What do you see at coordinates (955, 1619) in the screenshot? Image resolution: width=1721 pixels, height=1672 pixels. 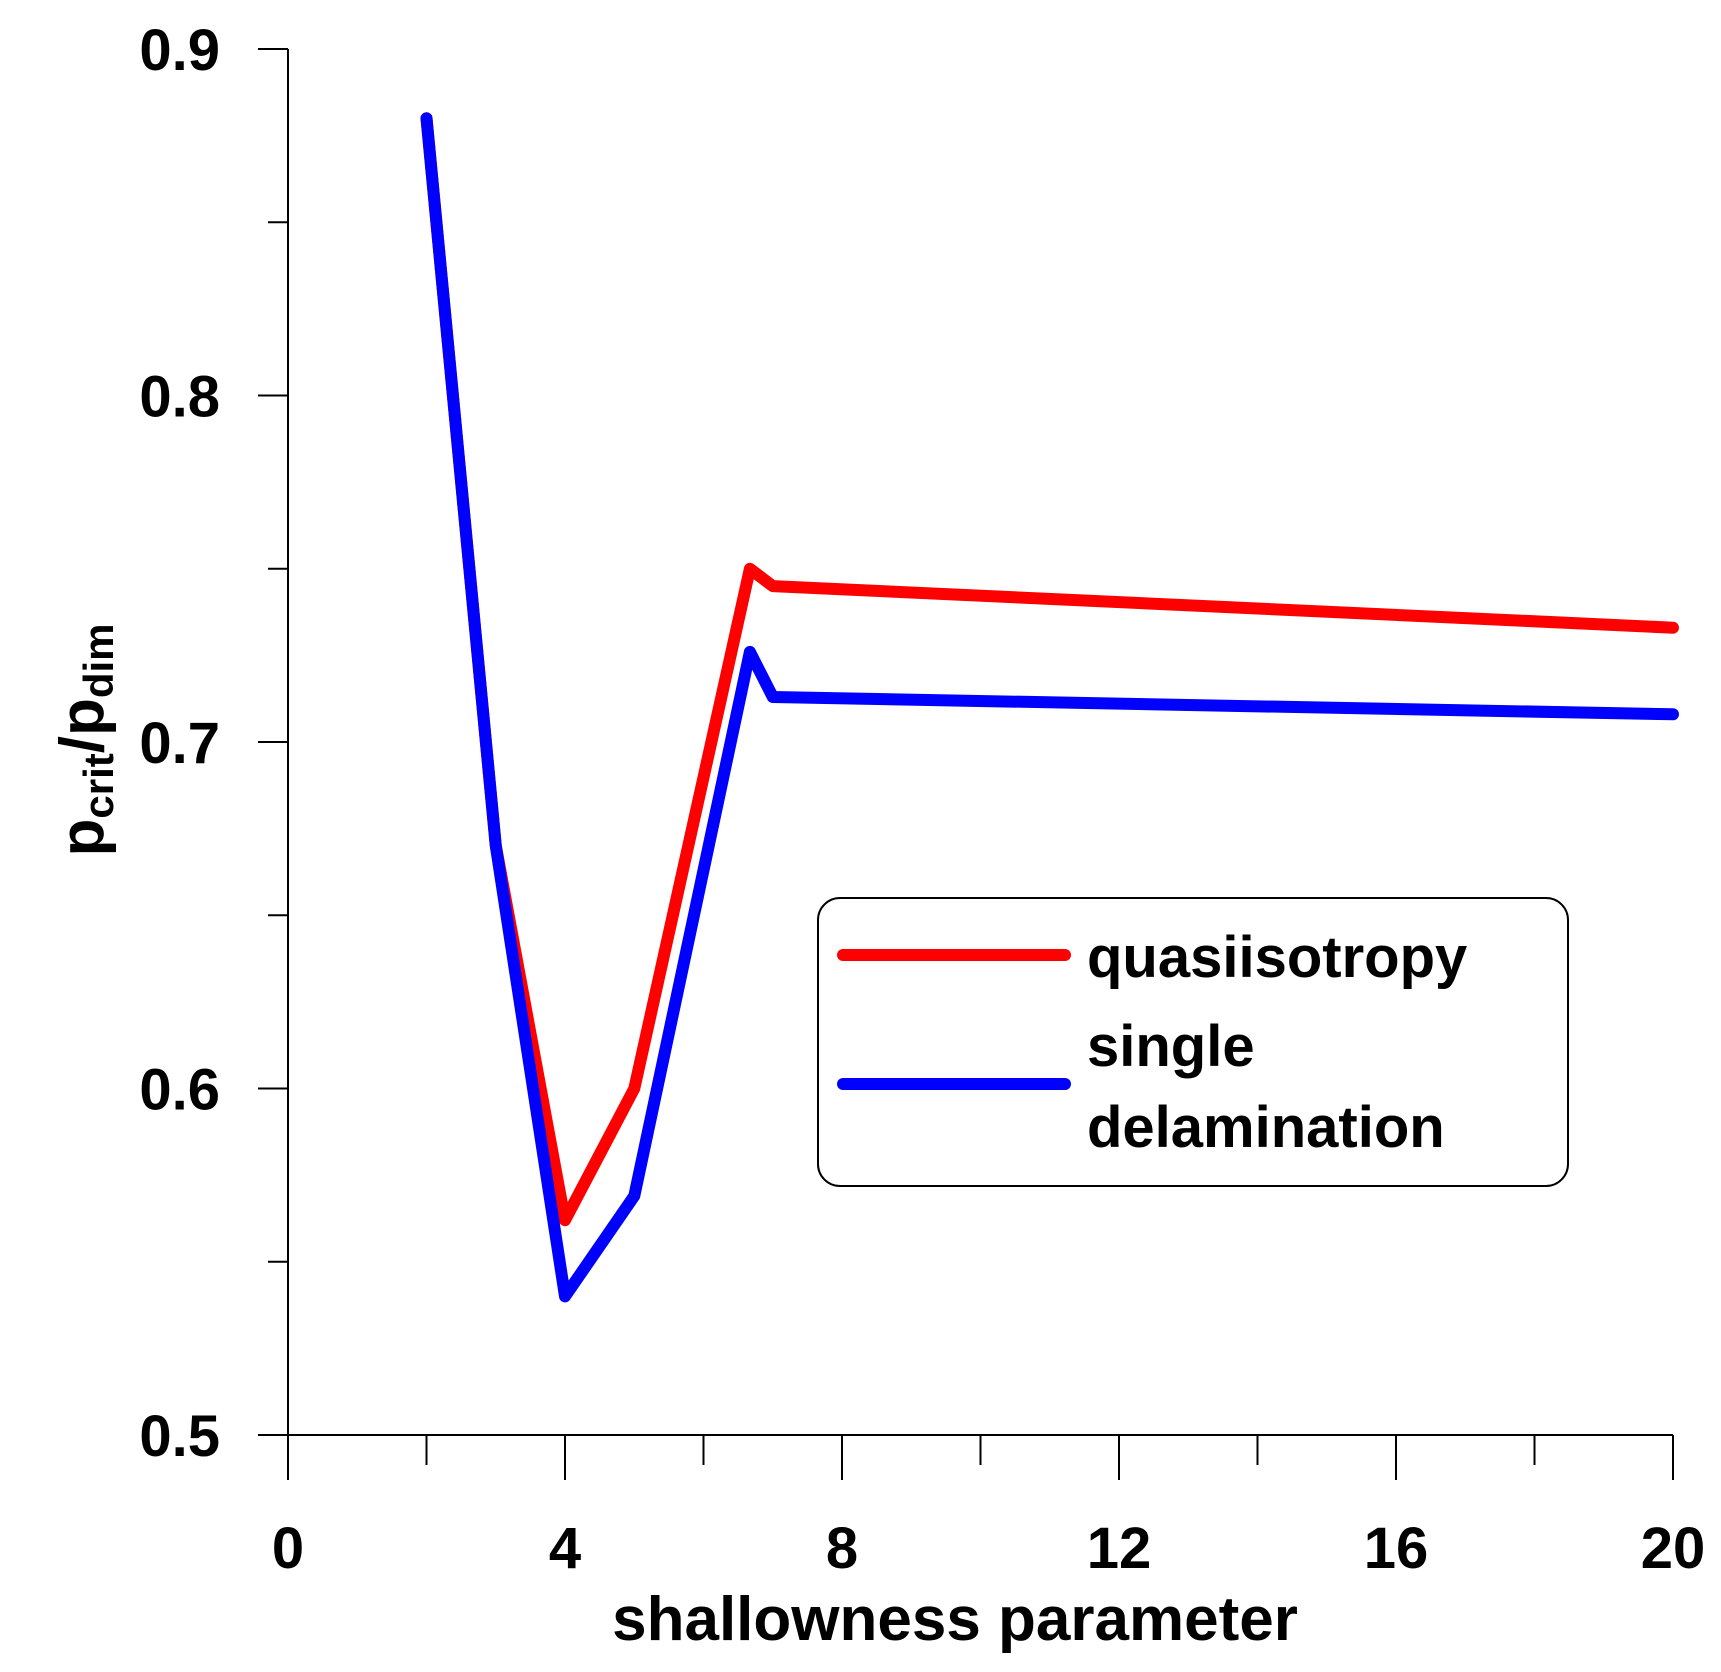 I see `x-axis-title: shallowness parameter` at bounding box center [955, 1619].